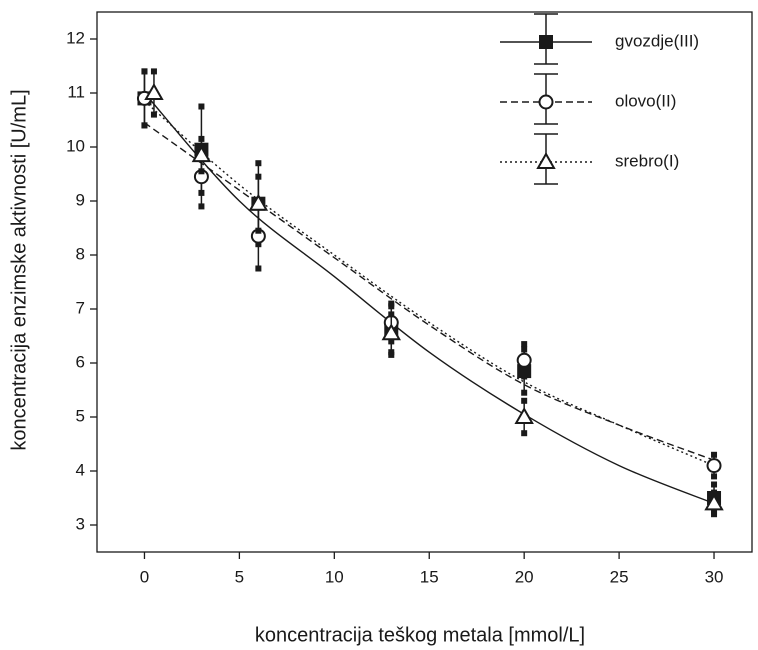  What do you see at coordinates (80, 469) in the screenshot?
I see `y-tick-label: 4` at bounding box center [80, 469].